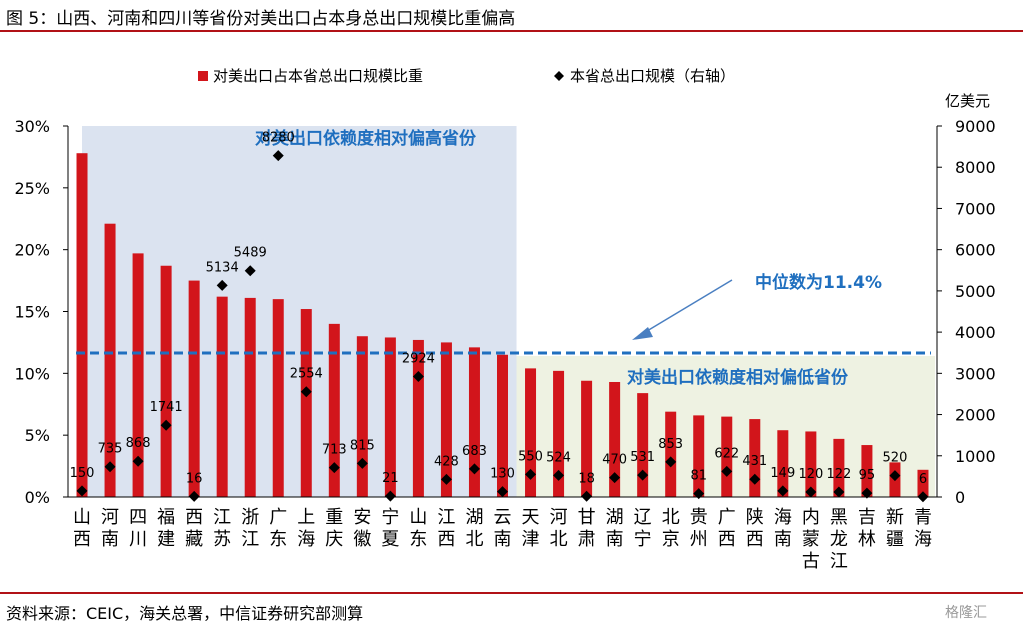 This screenshot has height=630, width=1023. What do you see at coordinates (699, 517) in the screenshot?
I see `category-label: 贵` at bounding box center [699, 517].